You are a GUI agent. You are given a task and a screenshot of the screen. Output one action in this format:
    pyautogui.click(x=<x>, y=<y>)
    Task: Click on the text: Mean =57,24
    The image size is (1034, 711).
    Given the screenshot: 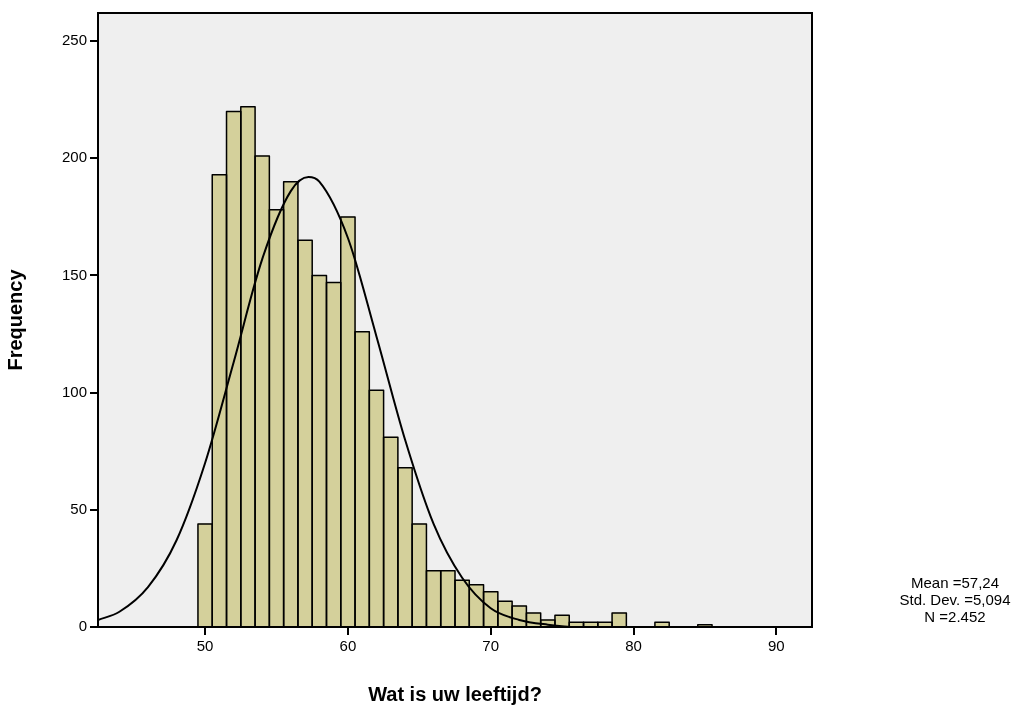 What is the action you would take?
    pyautogui.click(x=955, y=582)
    